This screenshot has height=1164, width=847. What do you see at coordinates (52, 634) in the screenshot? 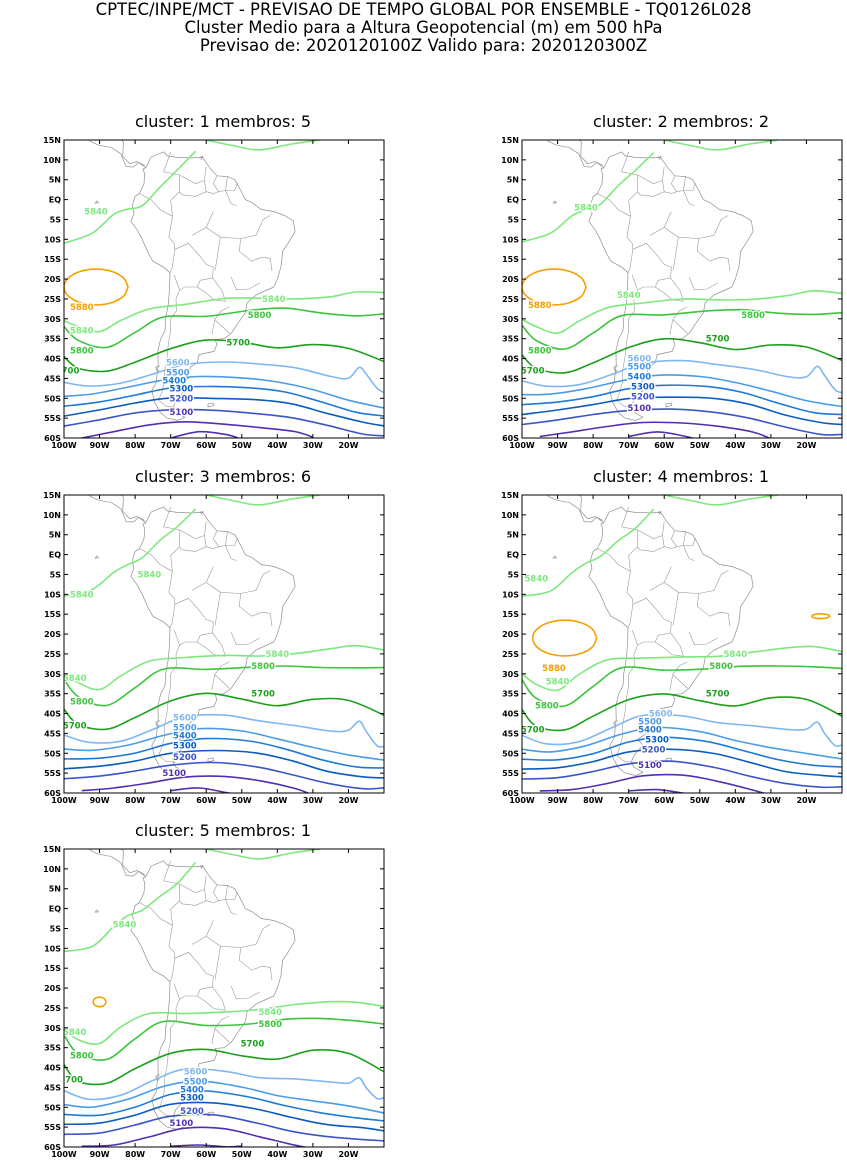
I see `lat-tick-label: 20S` at bounding box center [52, 634].